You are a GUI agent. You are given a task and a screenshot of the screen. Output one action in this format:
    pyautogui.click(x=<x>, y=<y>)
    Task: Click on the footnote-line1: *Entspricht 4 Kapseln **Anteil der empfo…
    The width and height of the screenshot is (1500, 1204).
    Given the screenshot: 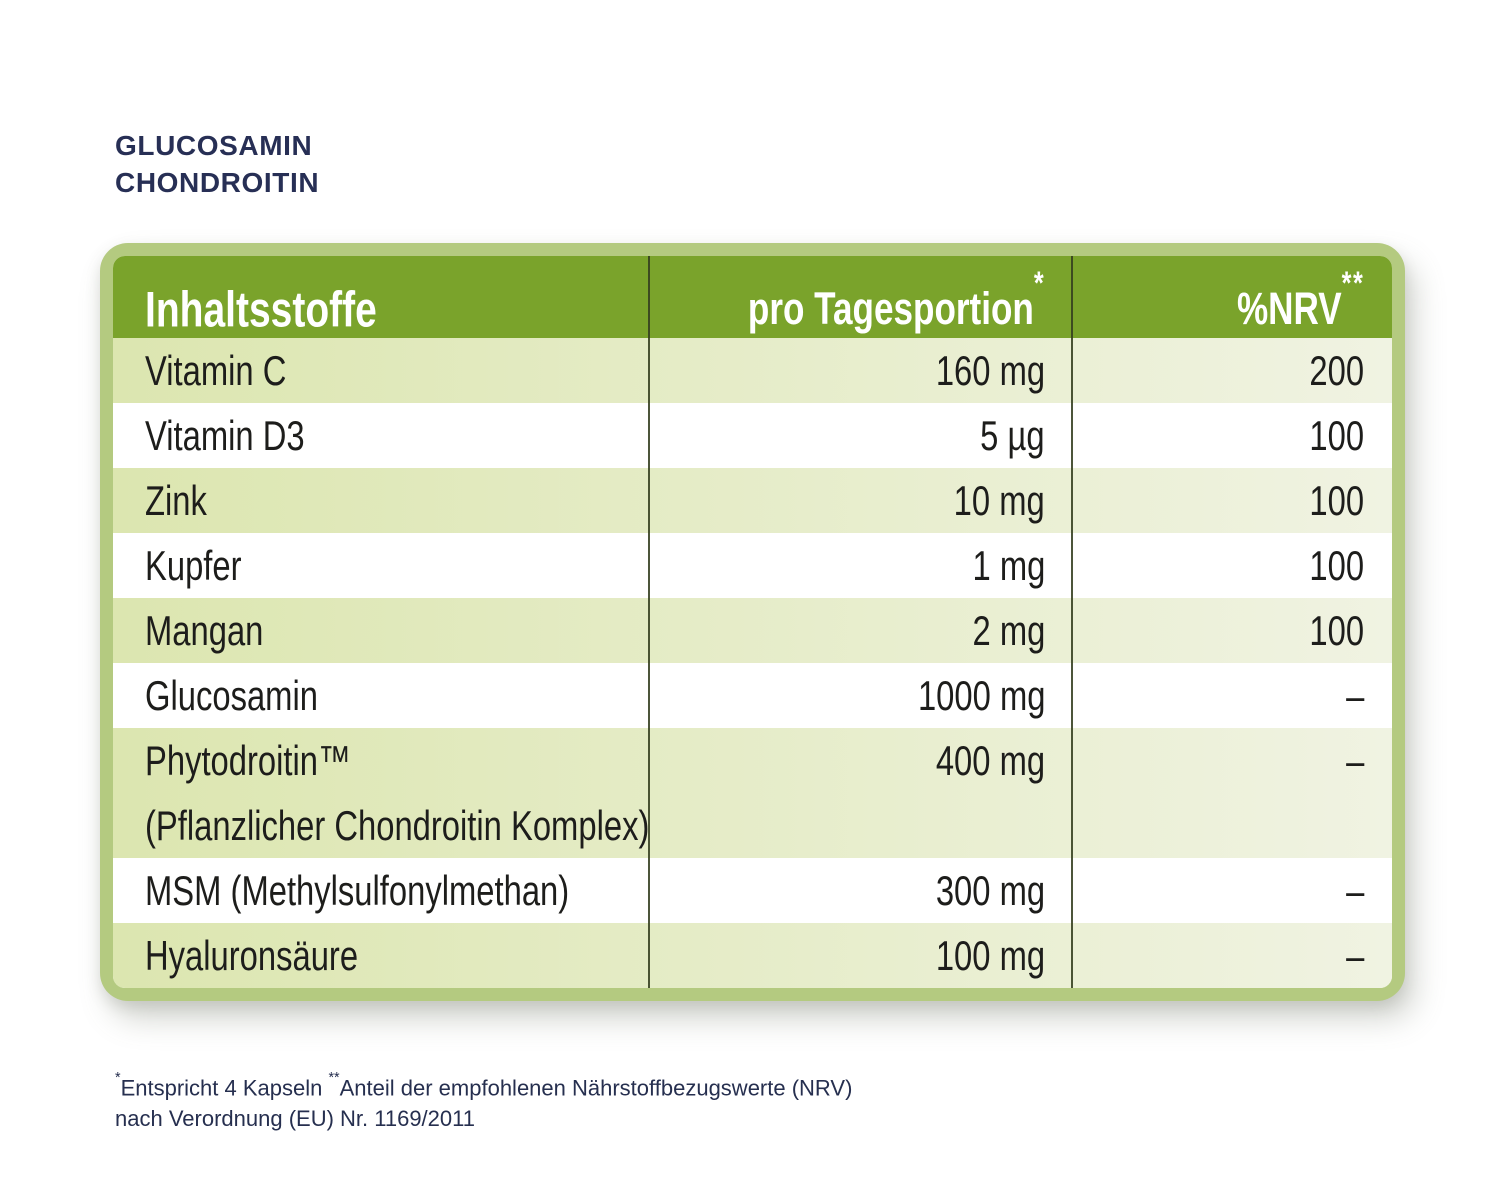 What is the action you would take?
    pyautogui.click(x=483, y=1085)
    